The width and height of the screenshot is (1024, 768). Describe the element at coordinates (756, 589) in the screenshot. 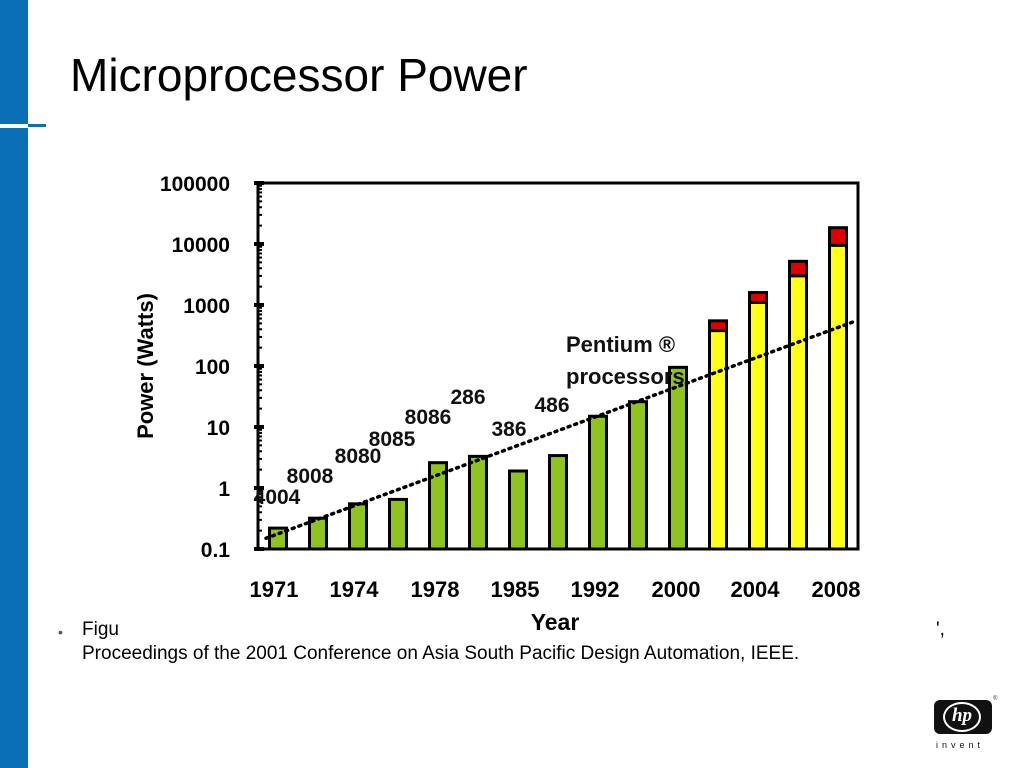

I see `x-tick-label: 2004` at that location.